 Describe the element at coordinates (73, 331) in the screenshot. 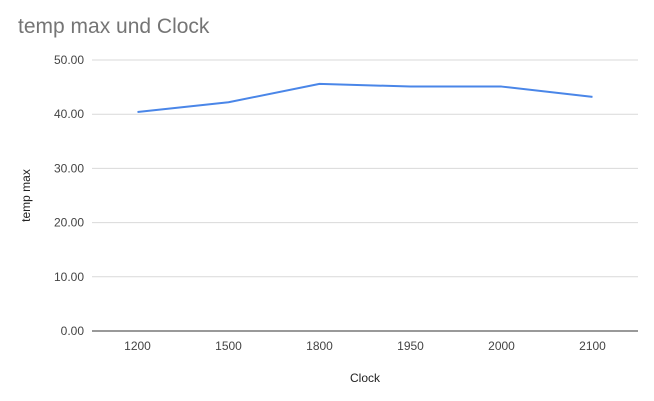

I see `y-tick-label: 0.00` at that location.